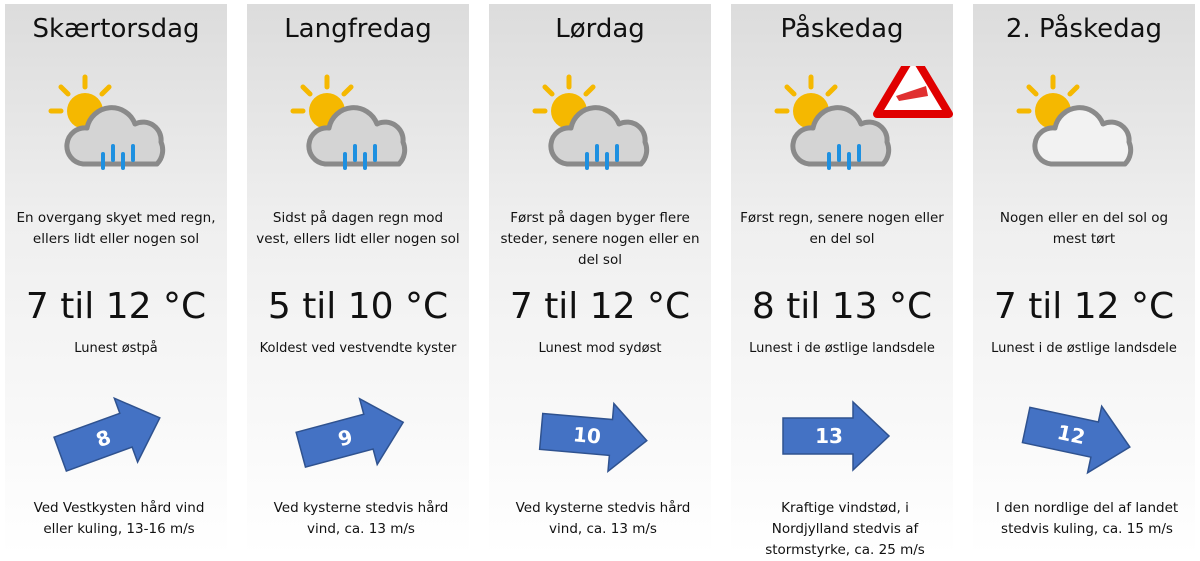 This screenshot has height=561, width=1200. Describe the element at coordinates (1071, 434) in the screenshot. I see `wind-speed: 12` at that location.